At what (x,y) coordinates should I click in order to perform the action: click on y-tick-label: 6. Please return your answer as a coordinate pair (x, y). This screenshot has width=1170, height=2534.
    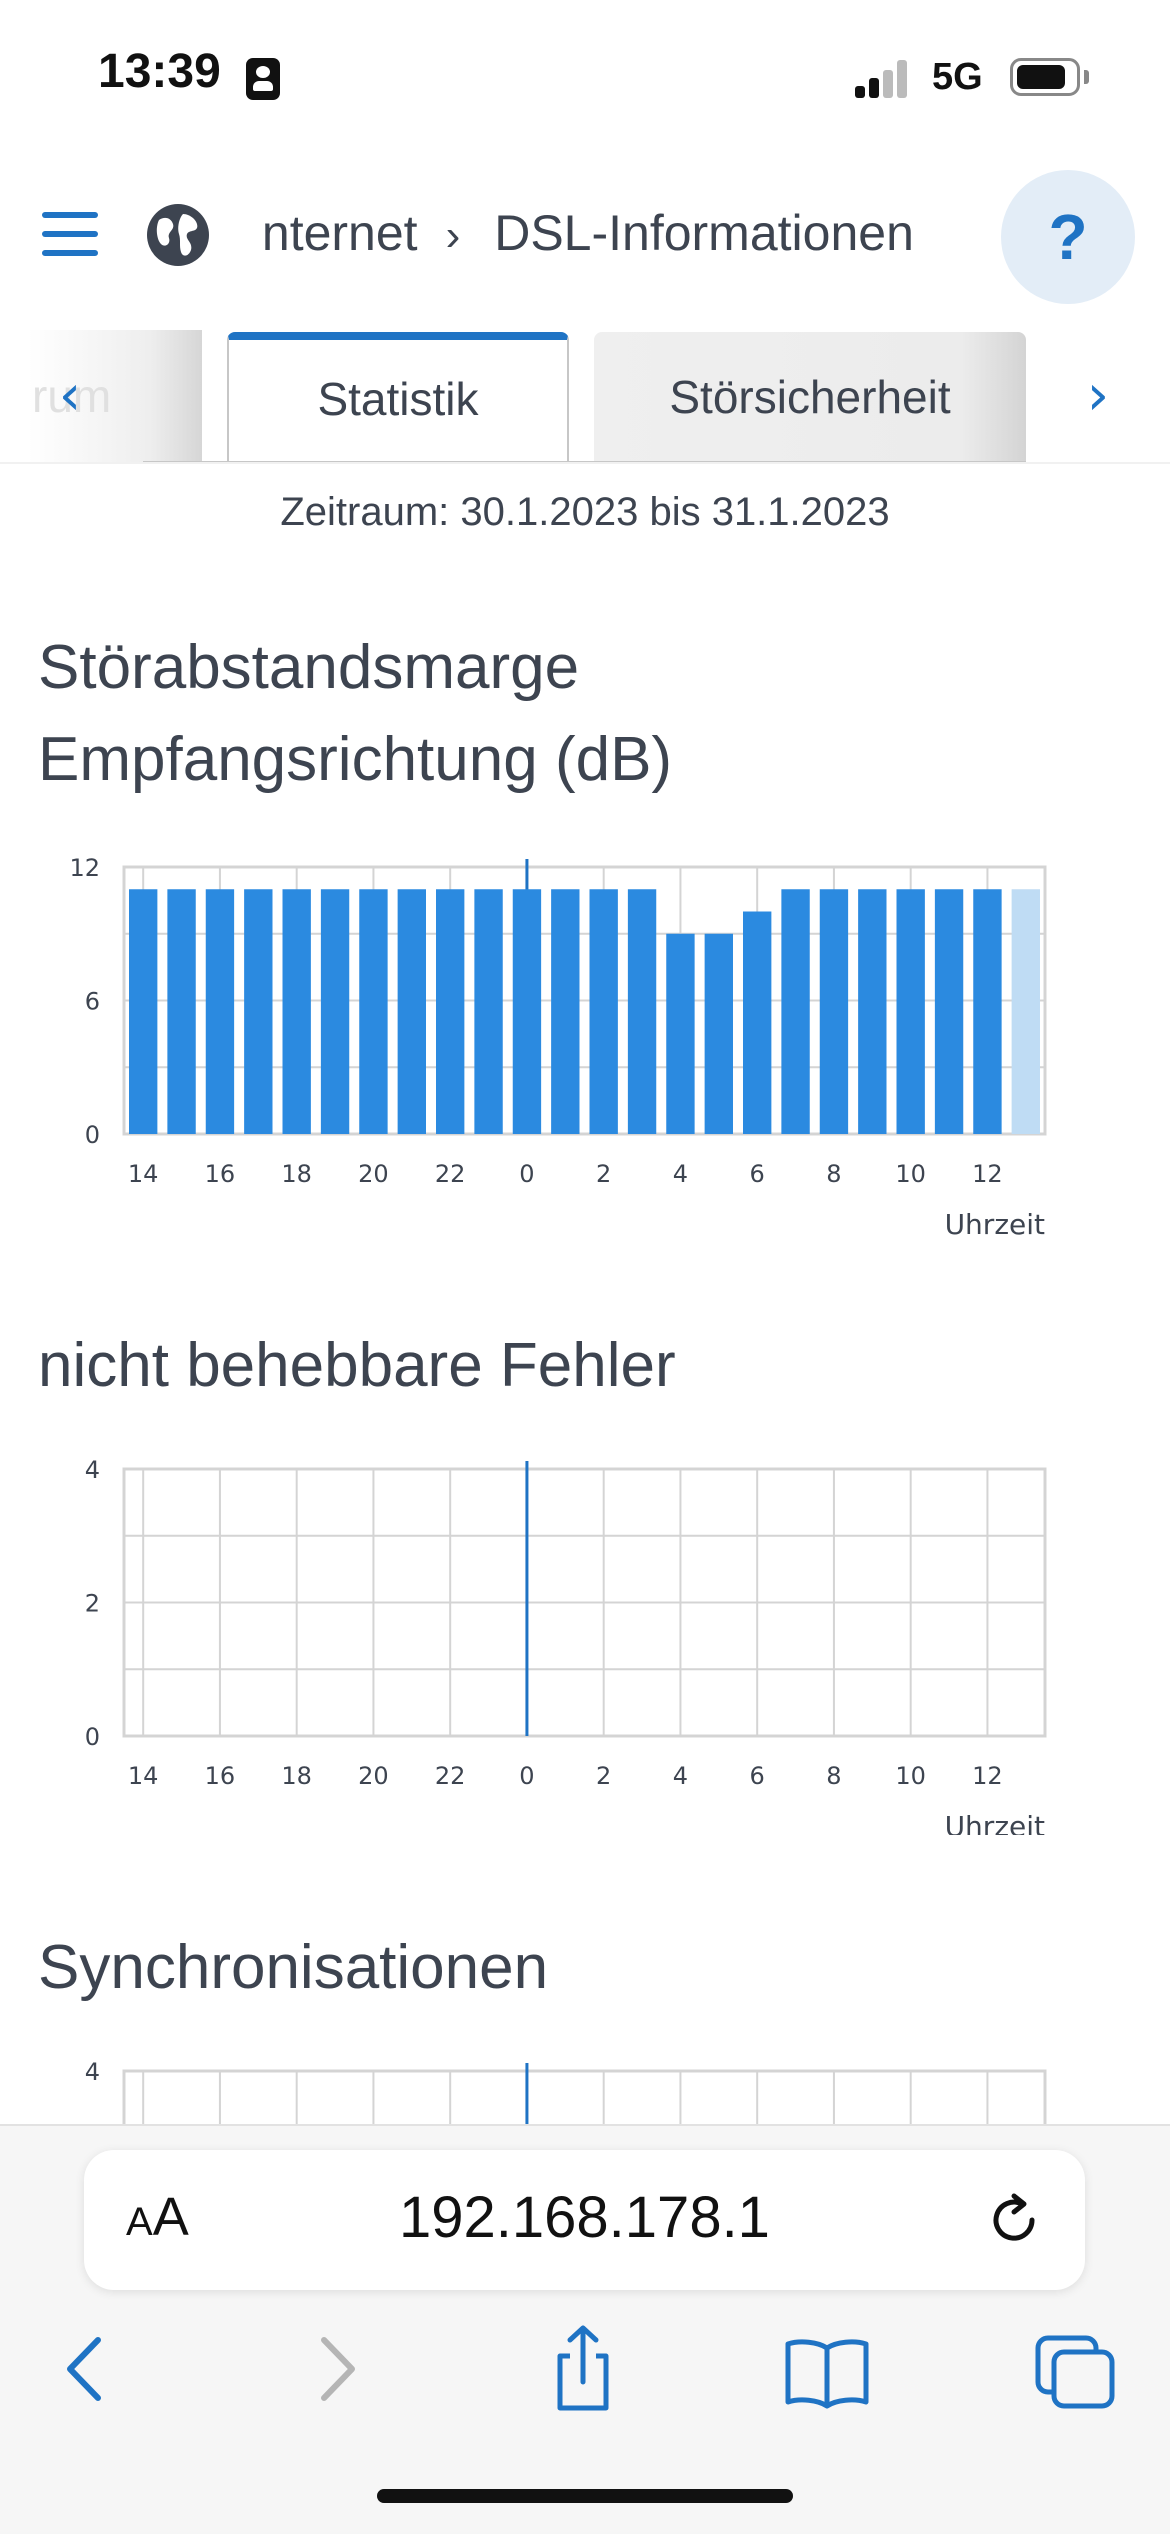
    Looking at the image, I should click on (92, 1002).